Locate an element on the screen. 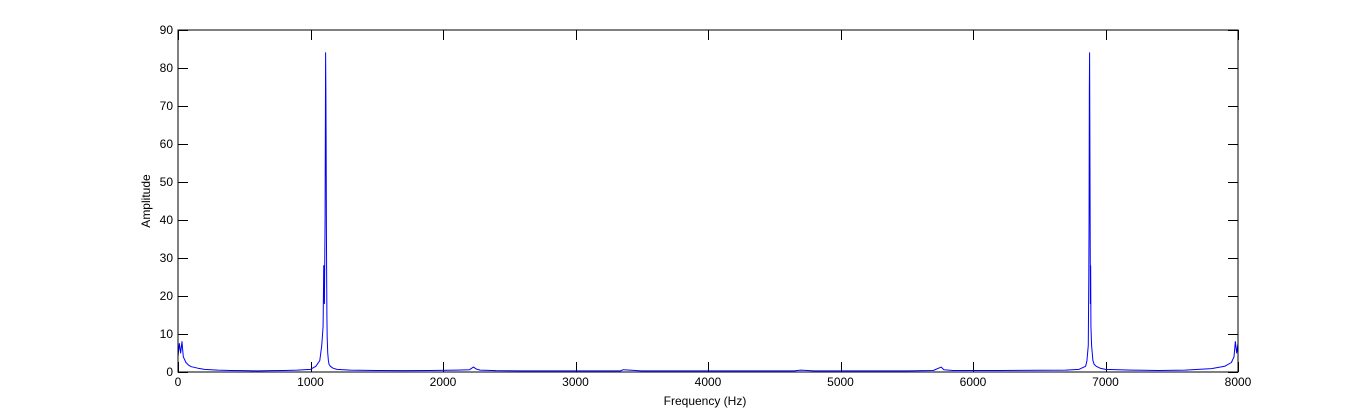 This screenshot has height=418, width=1367. x-tick-label: 1000 is located at coordinates (310, 382).